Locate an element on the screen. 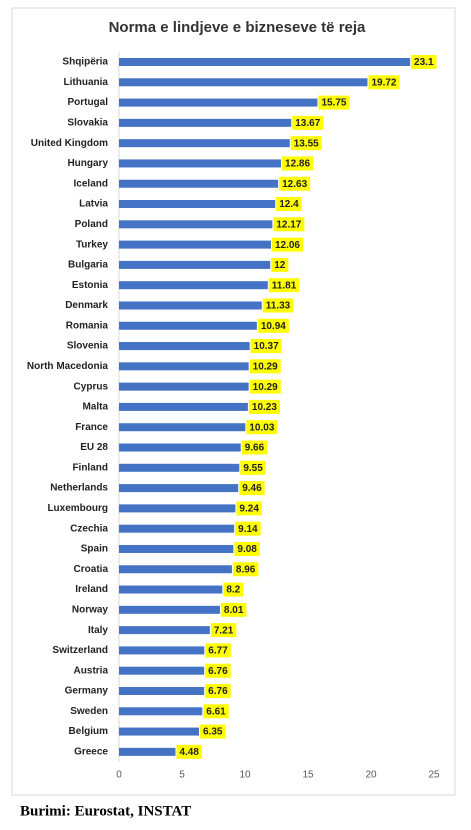 This screenshot has height=830, width=471. value-label: 6.35 is located at coordinates (213, 732).